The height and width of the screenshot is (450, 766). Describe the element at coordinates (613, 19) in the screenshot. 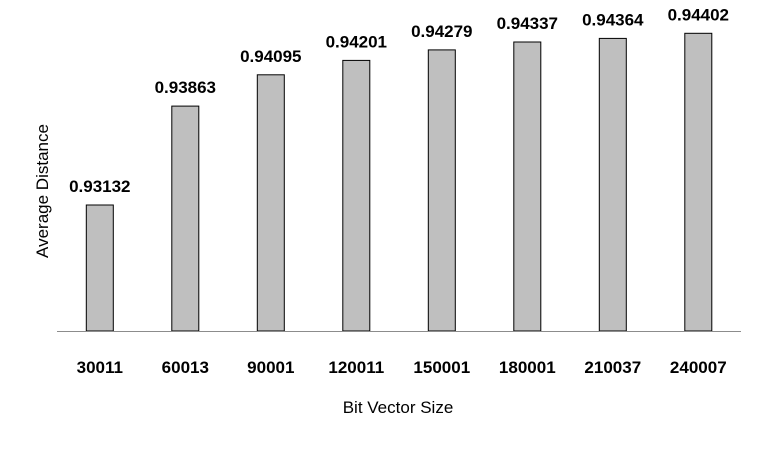

I see `data-label-210037: 0.94364` at that location.